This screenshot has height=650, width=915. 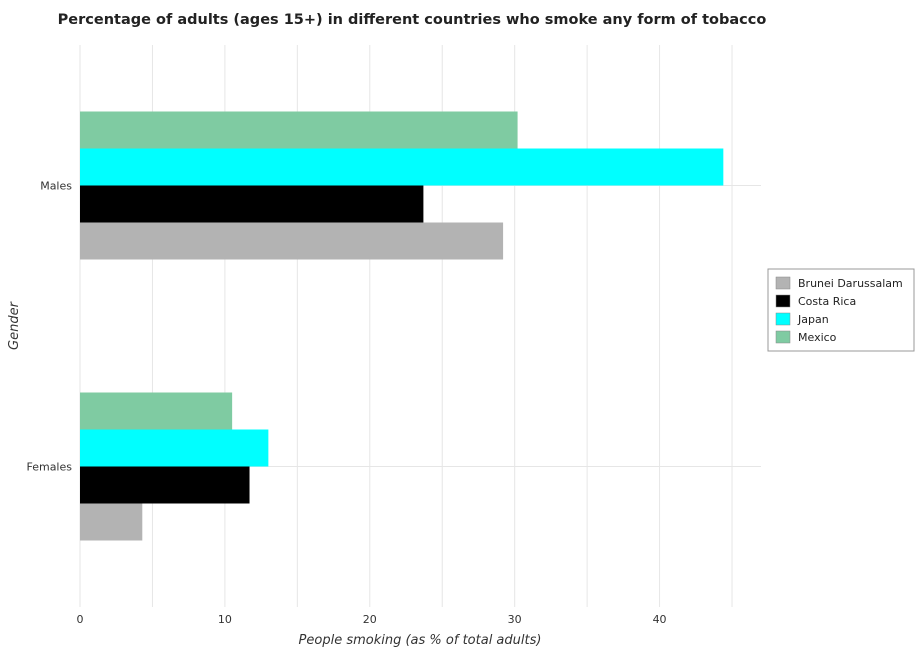 What do you see at coordinates (827, 301) in the screenshot?
I see `legend-label: Costa Rica` at bounding box center [827, 301].